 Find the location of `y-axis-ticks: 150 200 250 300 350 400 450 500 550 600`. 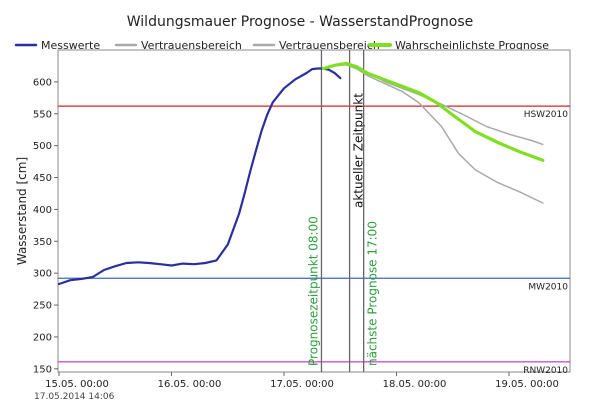

y-axis-ticks: 150 200 250 300 350 400 450 500 550 600 is located at coordinates (45, 226).